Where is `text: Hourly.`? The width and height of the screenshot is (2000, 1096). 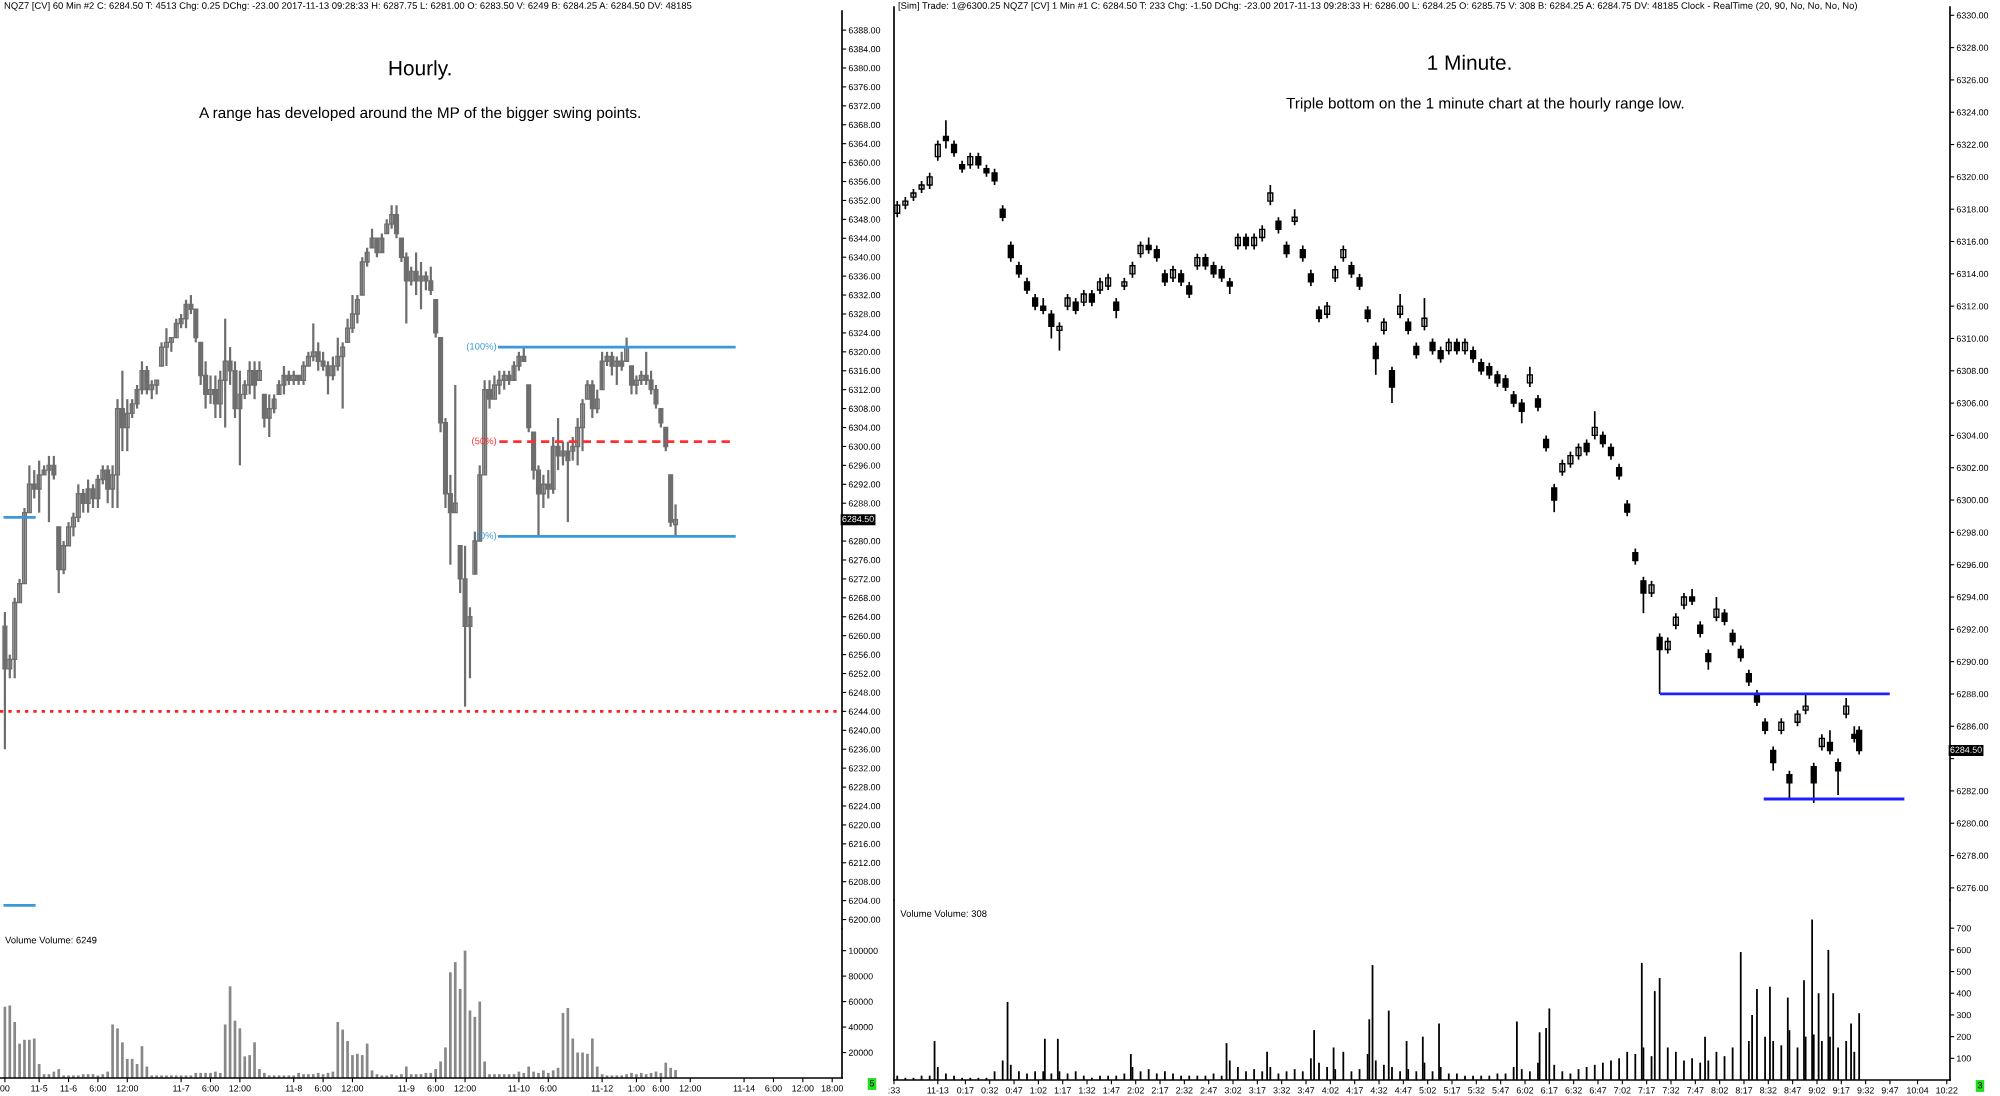 text: Hourly. is located at coordinates (420, 70).